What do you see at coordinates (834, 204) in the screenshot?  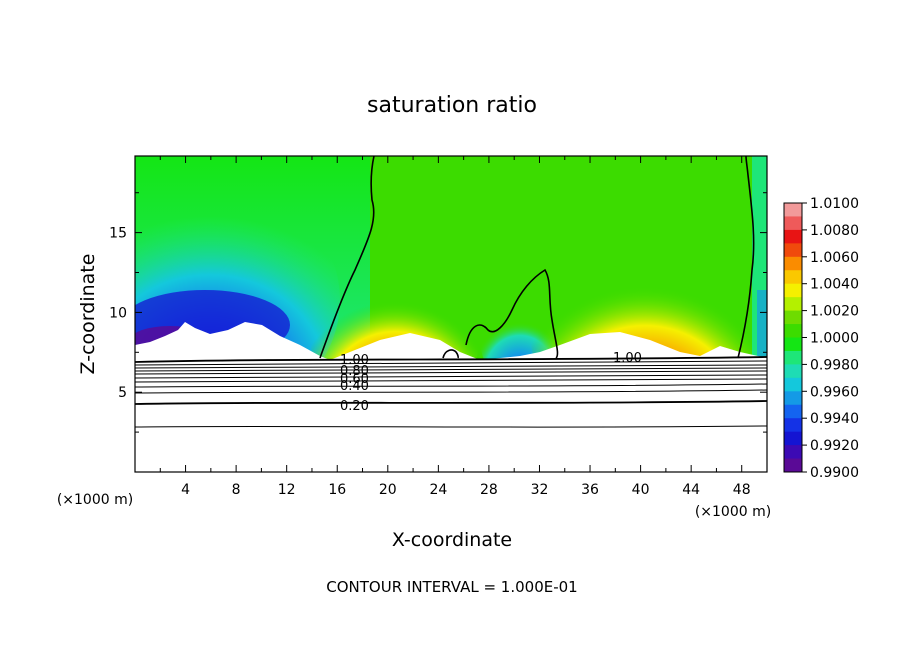 I see `colorbar-tick-label: 1.0100` at bounding box center [834, 204].